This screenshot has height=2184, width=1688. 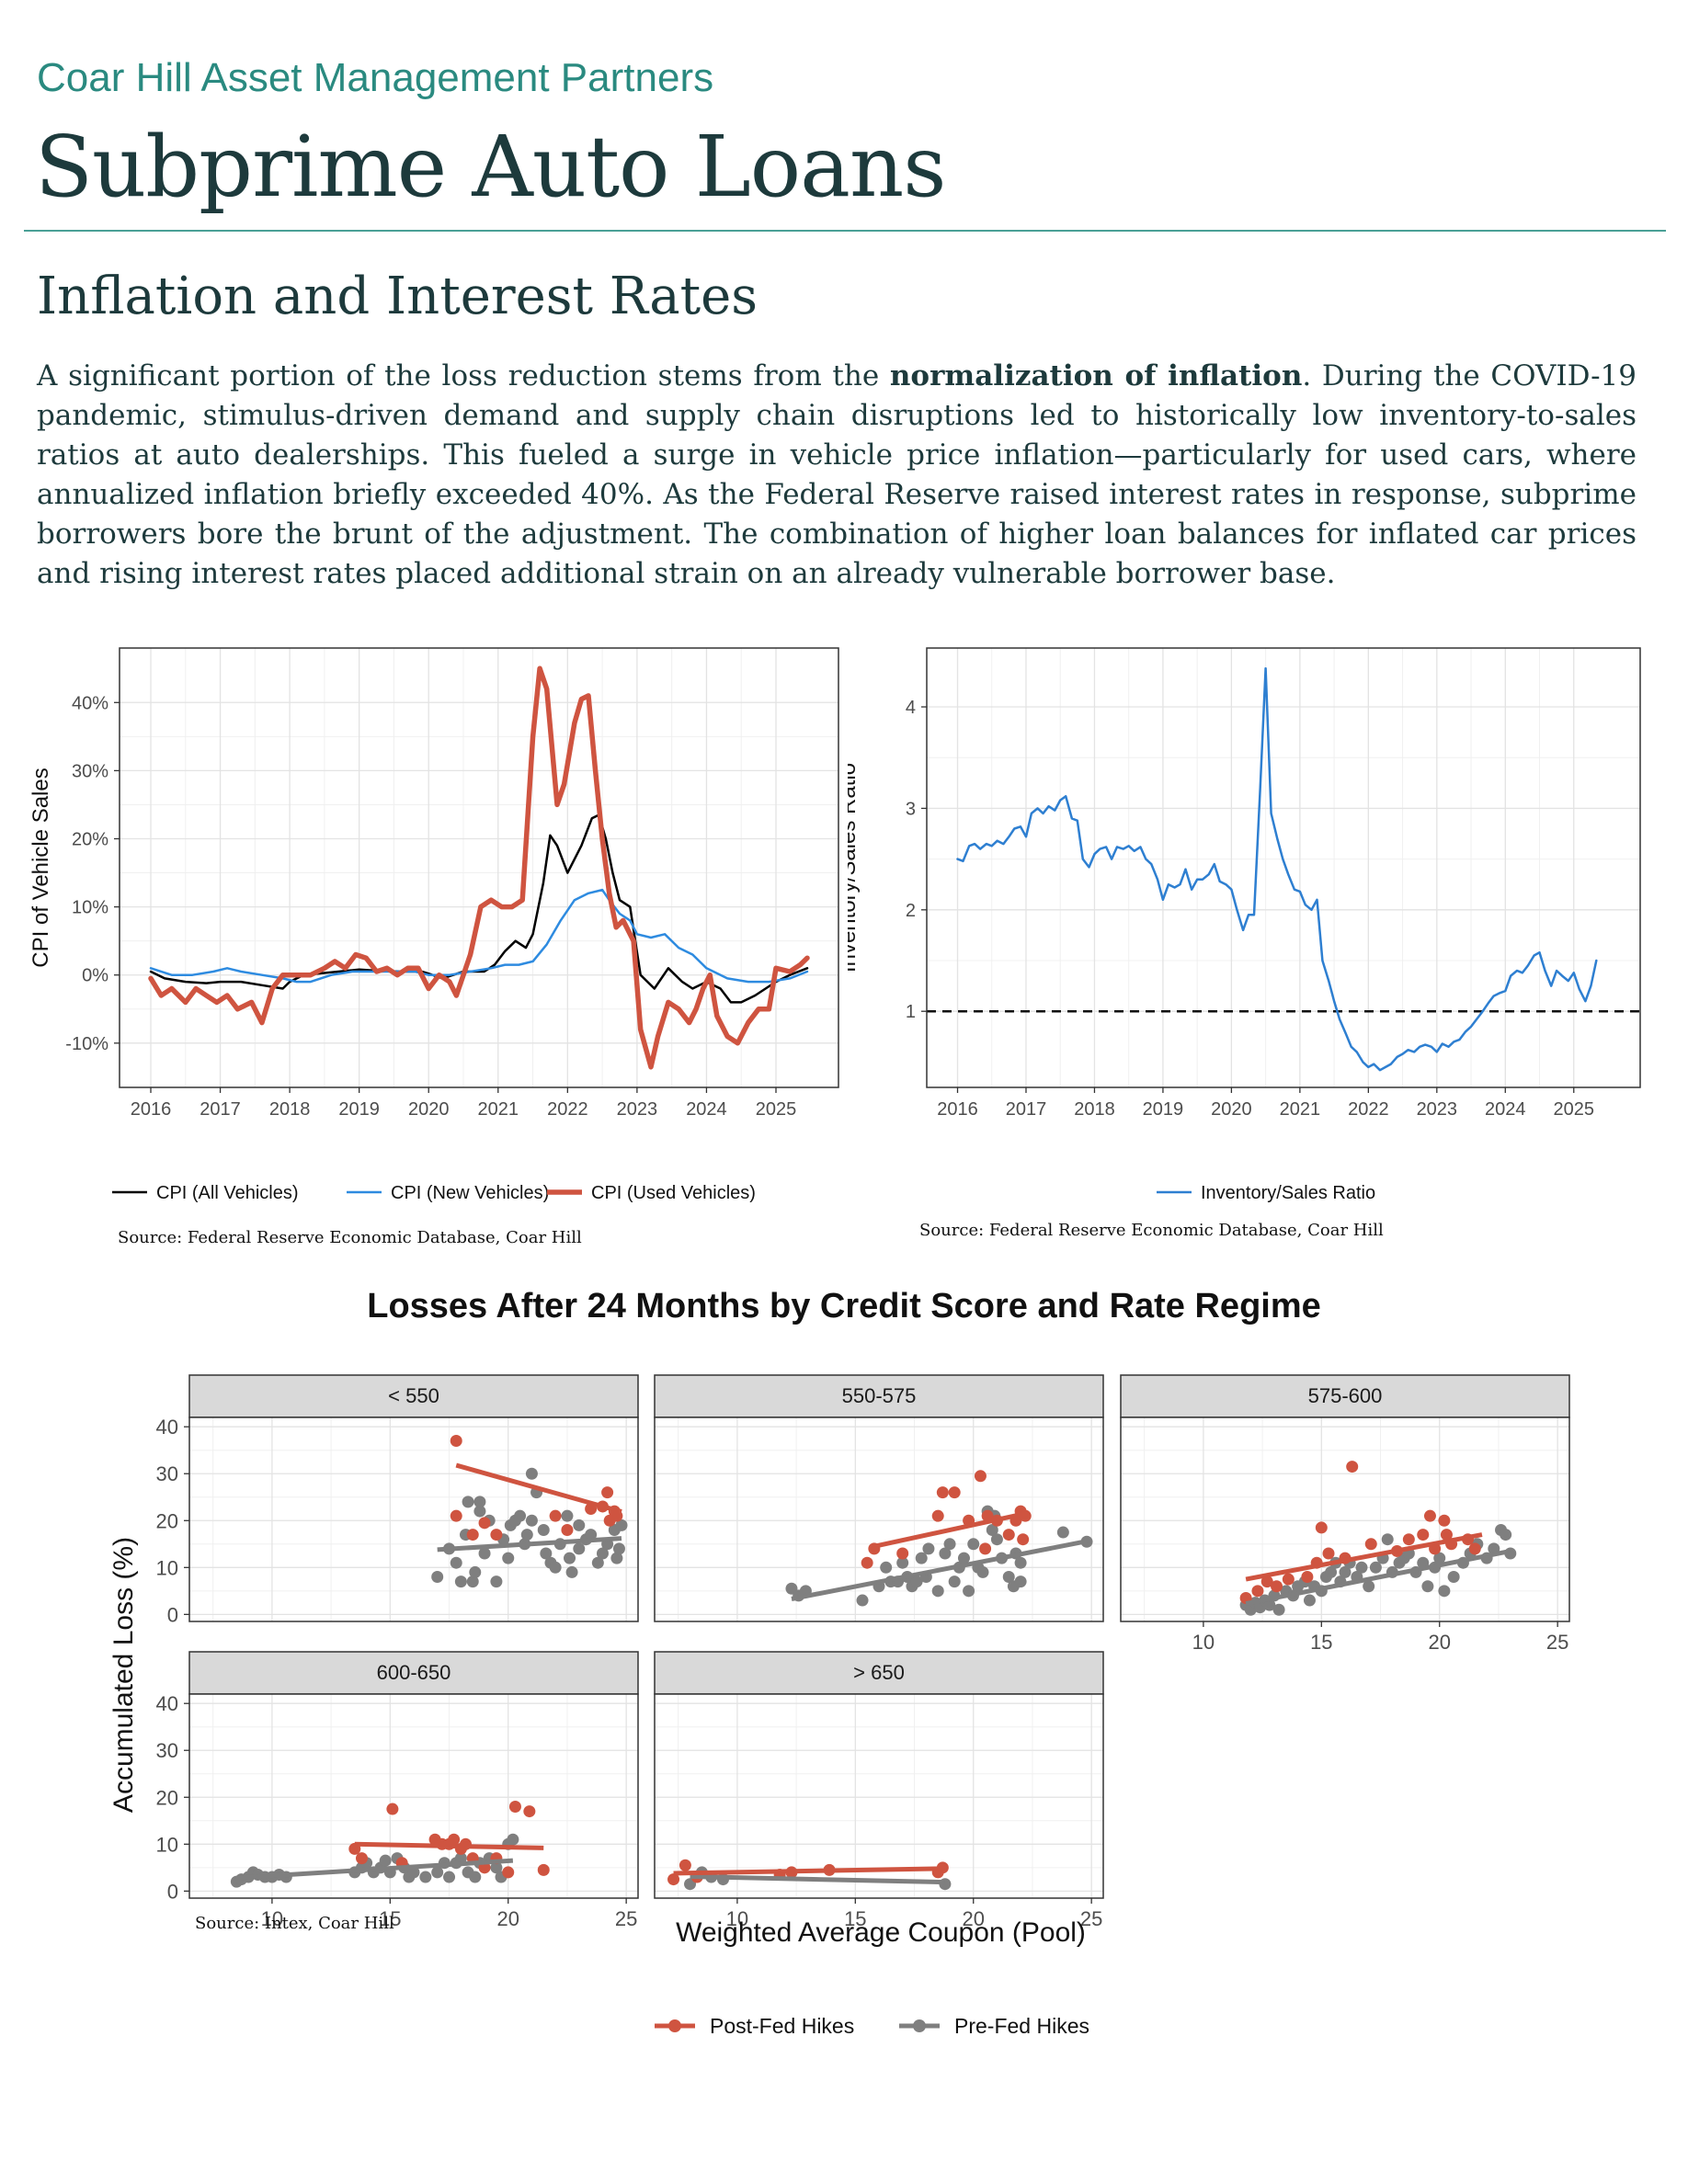 What do you see at coordinates (855, 868) in the screenshot?
I see `y-axis-label: Inventory/Sales Ratio` at bounding box center [855, 868].